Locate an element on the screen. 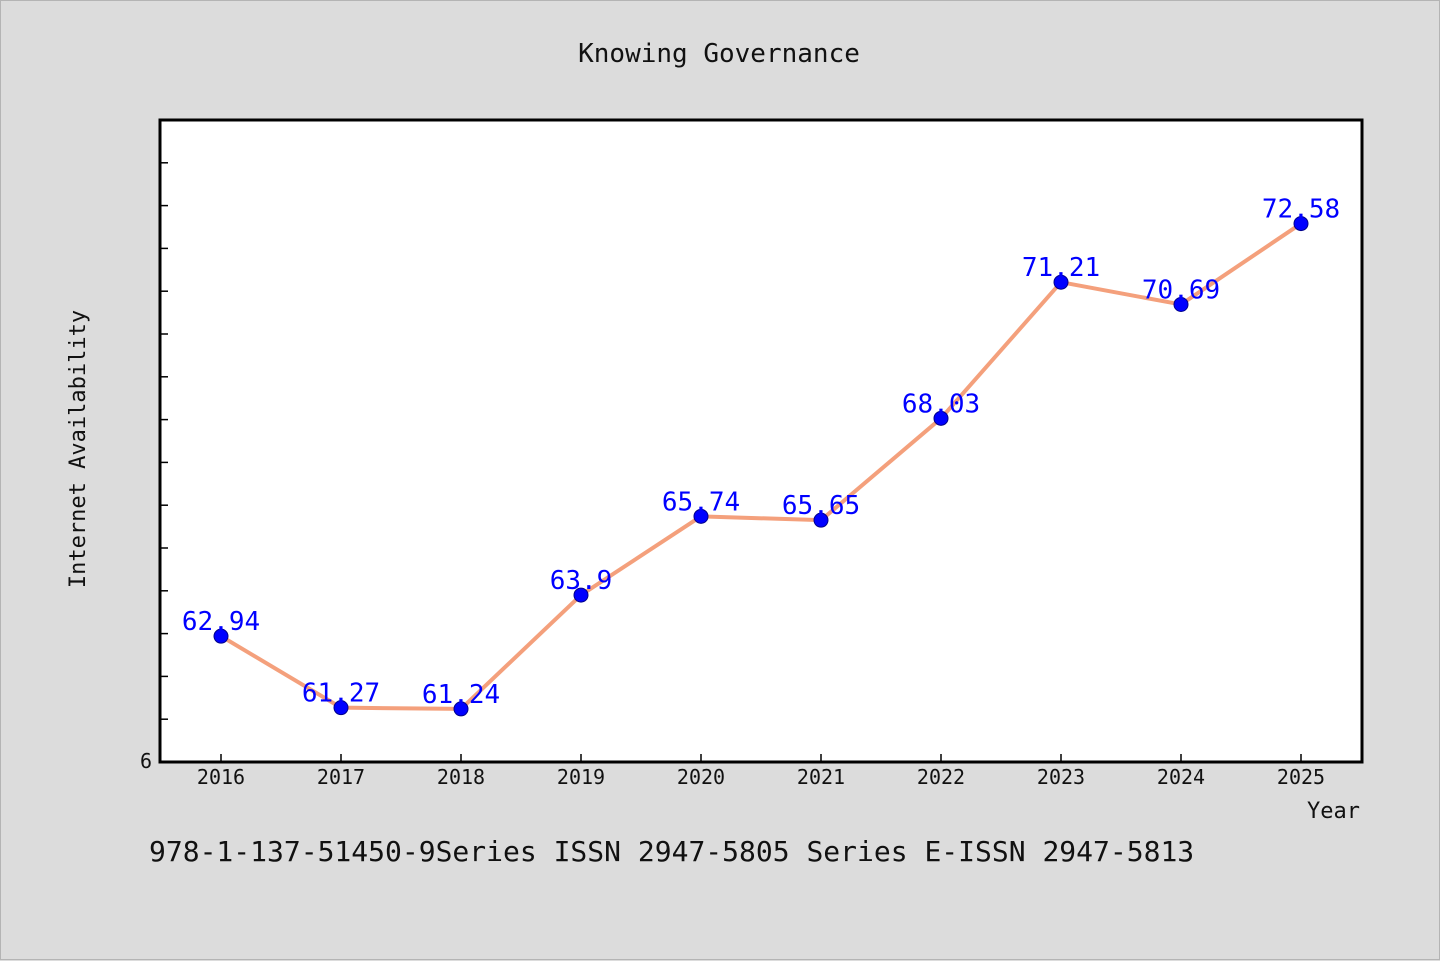  data-point-label: 71.21 is located at coordinates (1061, 268).